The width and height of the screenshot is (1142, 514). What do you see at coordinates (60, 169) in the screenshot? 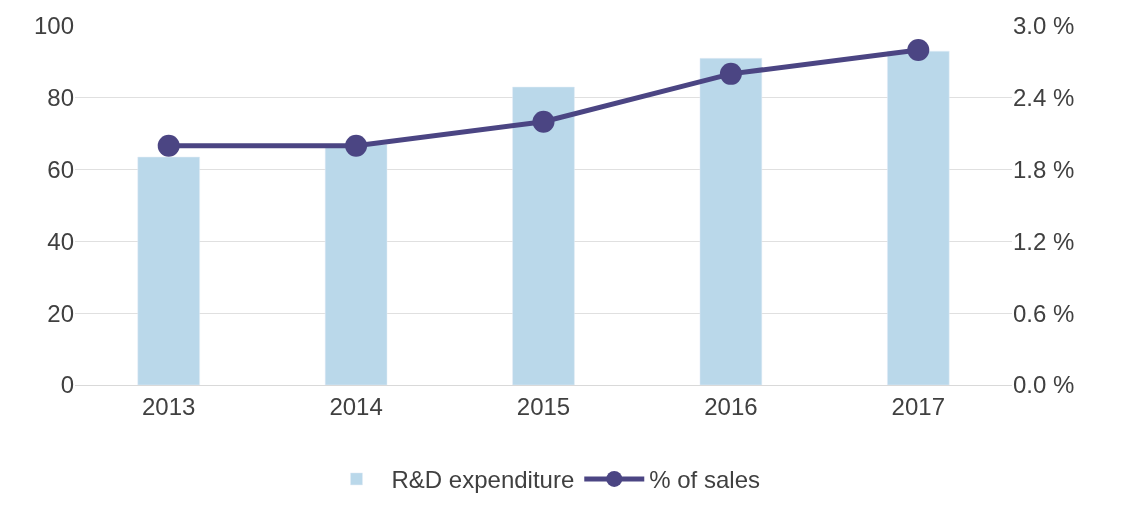
I see `y-tick-label: 60` at bounding box center [60, 169].